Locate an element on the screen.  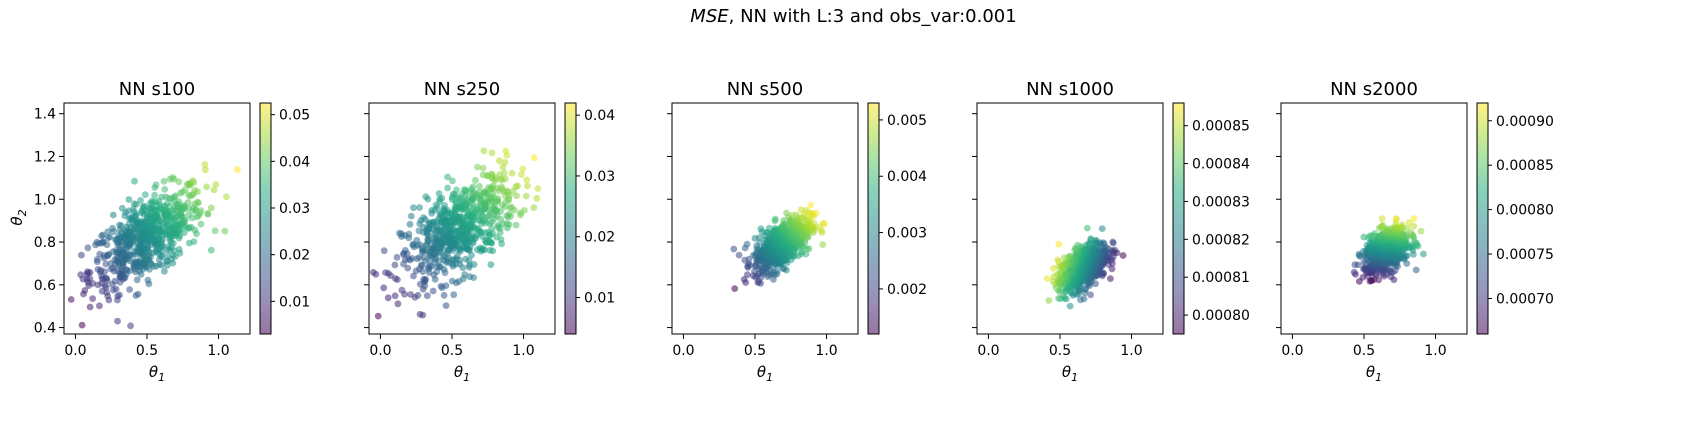
y-tick-label: 0.8 is located at coordinates (45, 243).